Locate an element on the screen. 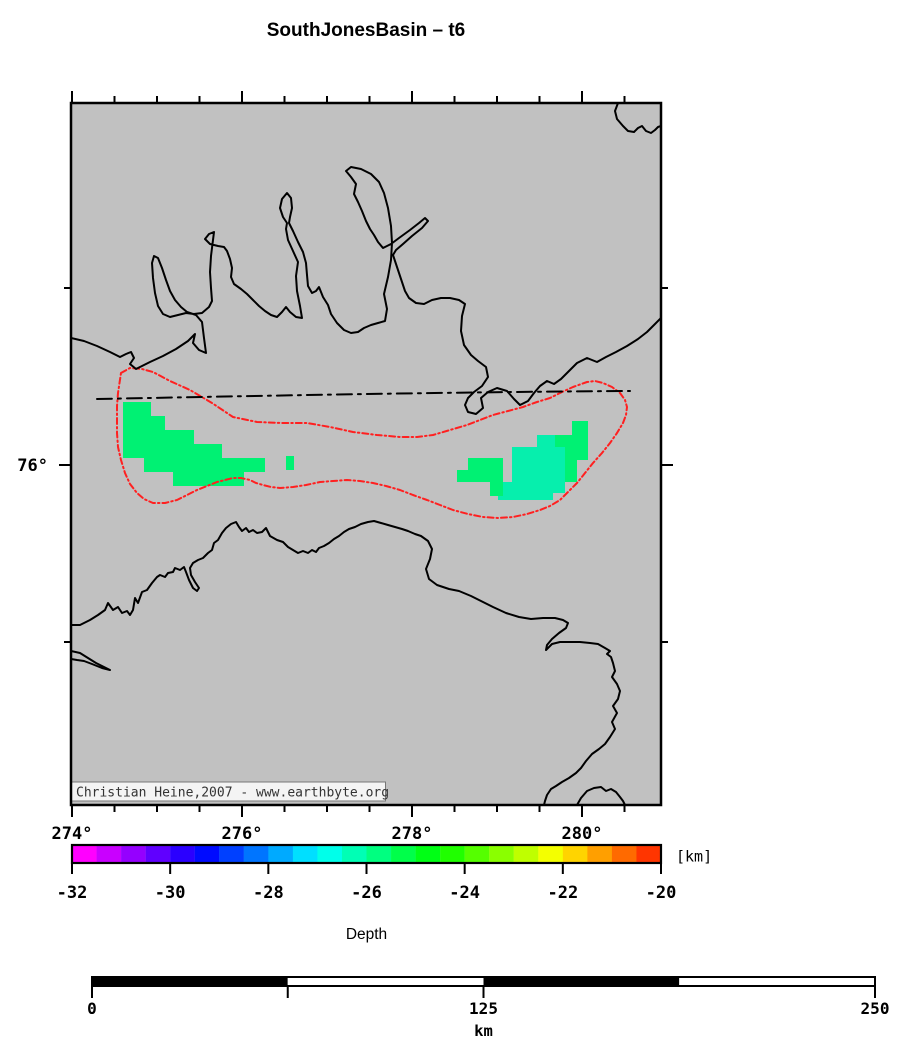 Image resolution: width=911 pixels, height=1056 pixels. colorbar: -32 -30 -28 -26 -24 -22 -20 [km] Depth is located at coordinates (384, 893).